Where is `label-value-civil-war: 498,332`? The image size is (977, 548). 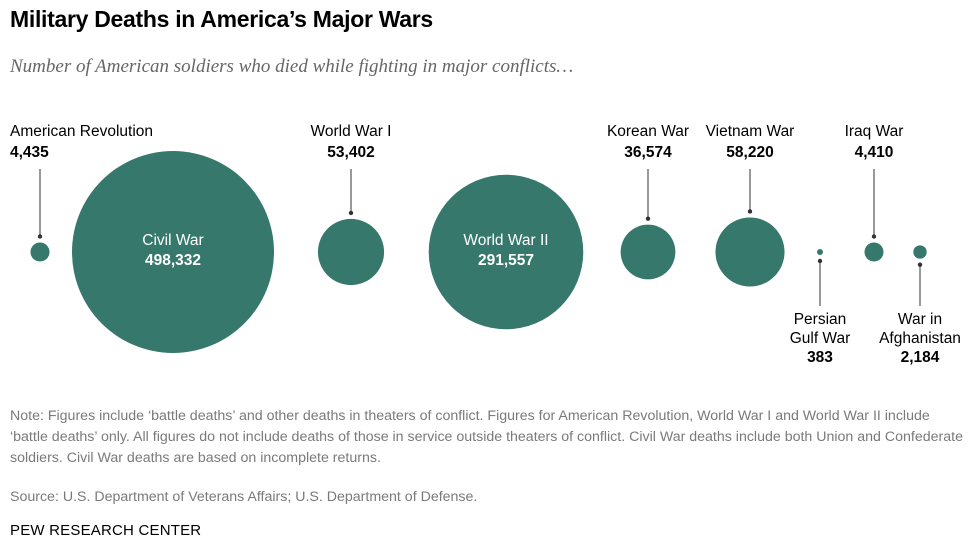 label-value-civil-war: 498,332 is located at coordinates (173, 260).